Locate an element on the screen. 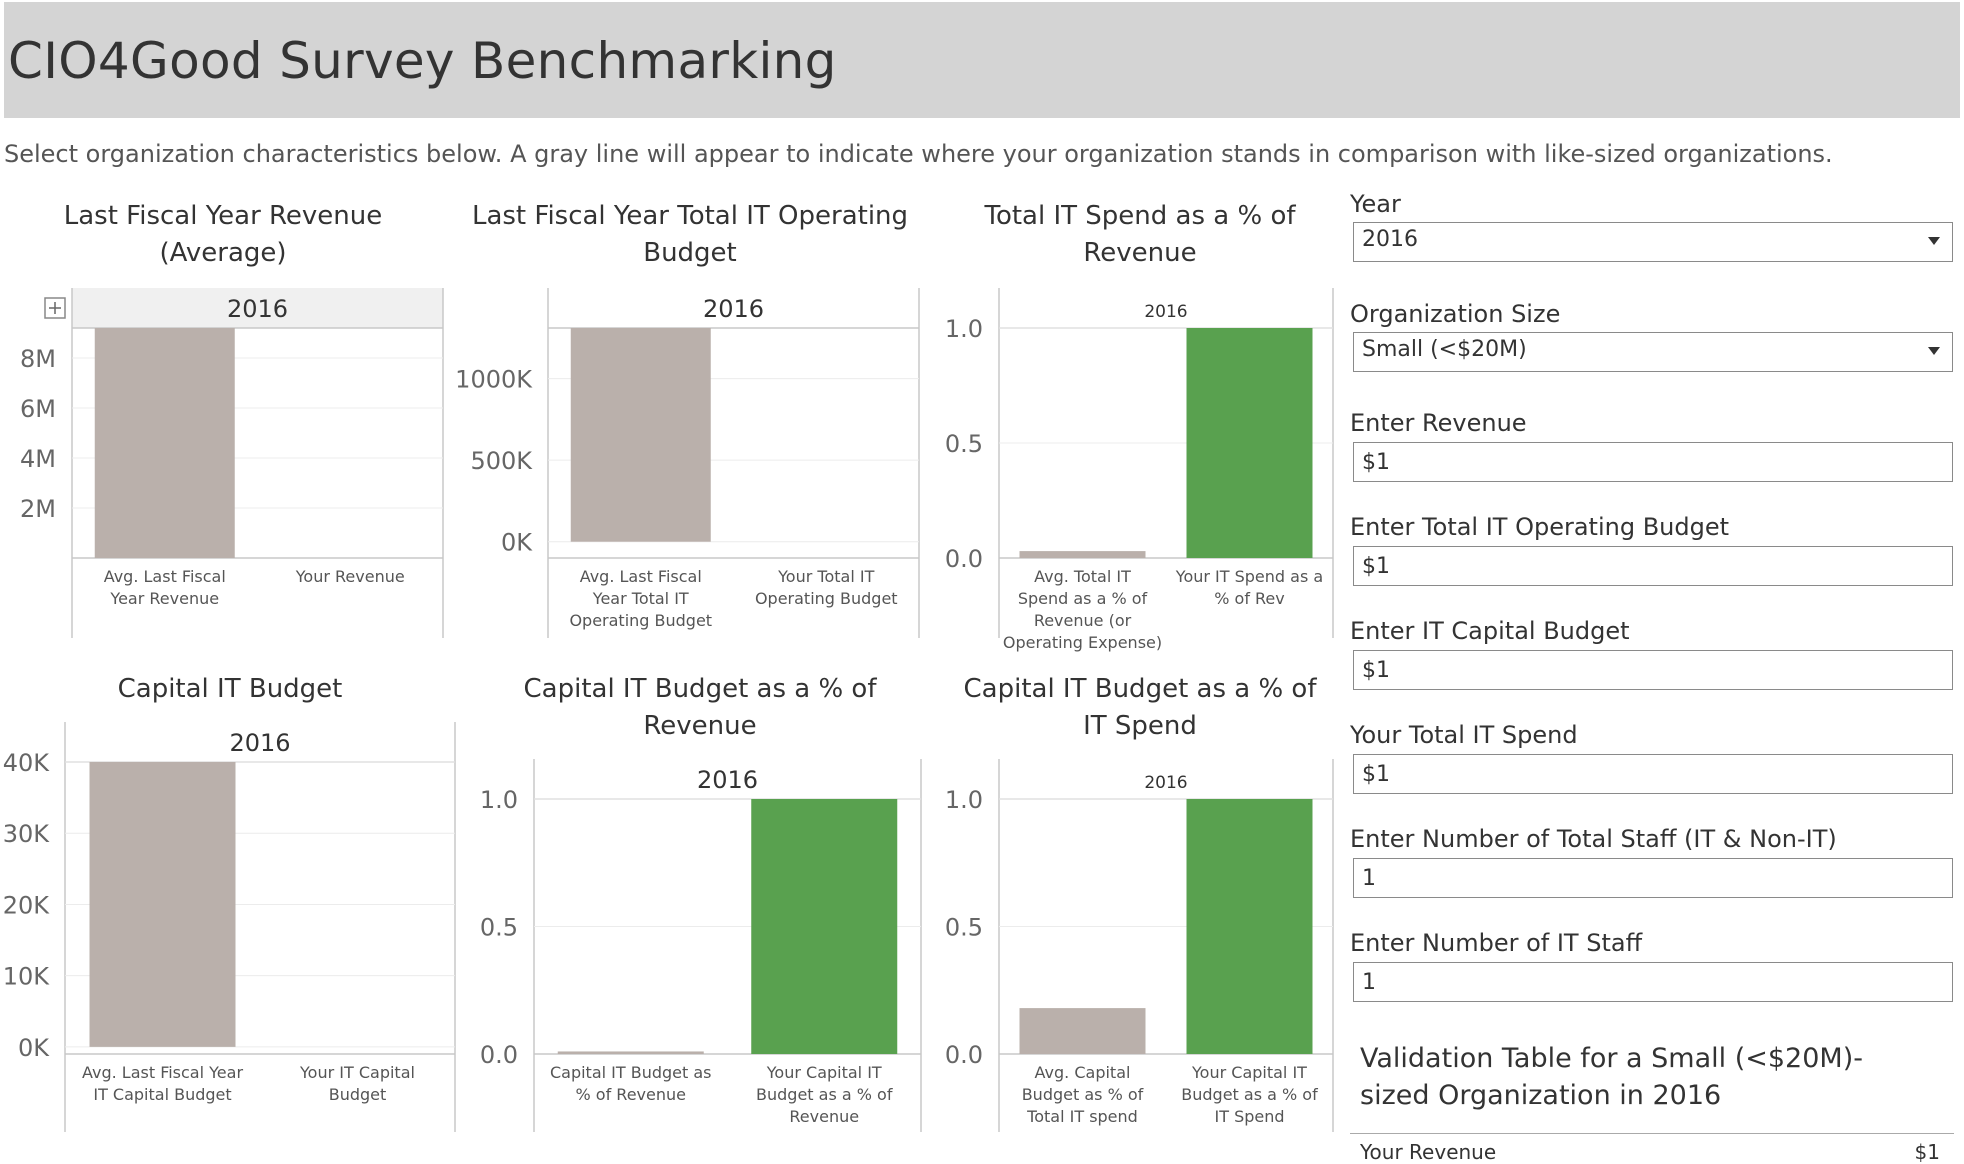 This screenshot has width=1964, height=1164. chart-category-label: Budget as % of is located at coordinates (1083, 1094).